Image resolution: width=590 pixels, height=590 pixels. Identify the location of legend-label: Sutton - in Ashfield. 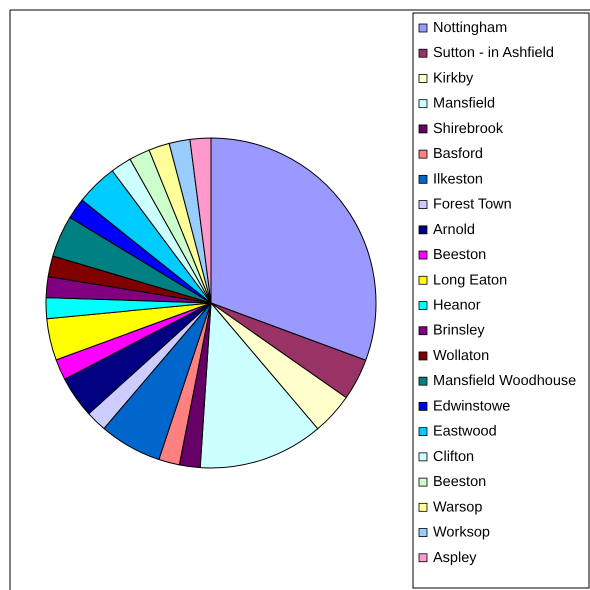
(493, 53).